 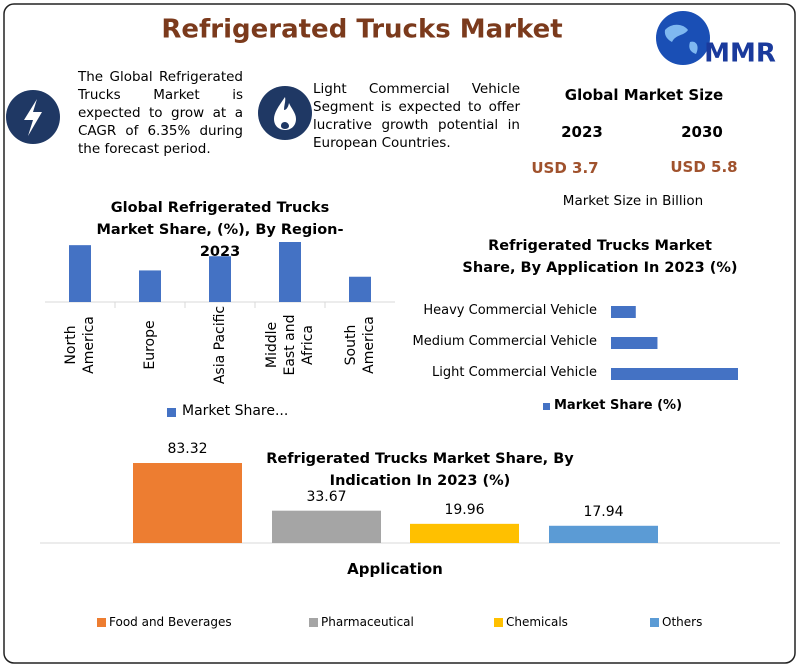 What do you see at coordinates (187, 449) in the screenshot?
I see `value-label: 83.32` at bounding box center [187, 449].